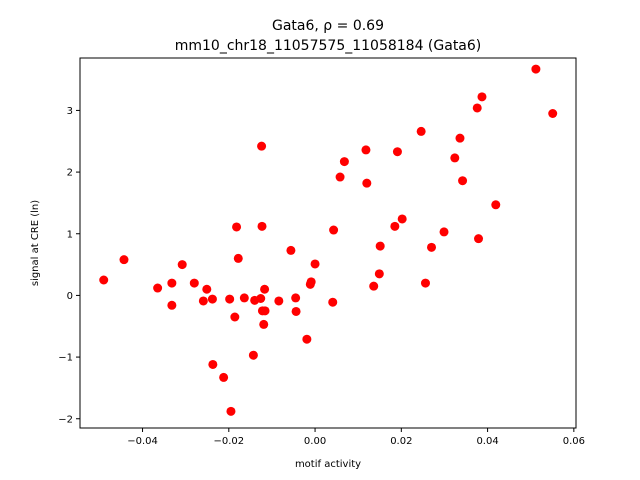 Image resolution: width=640 pixels, height=480 pixels. I want to click on y-tick-label: −2, so click(65, 419).